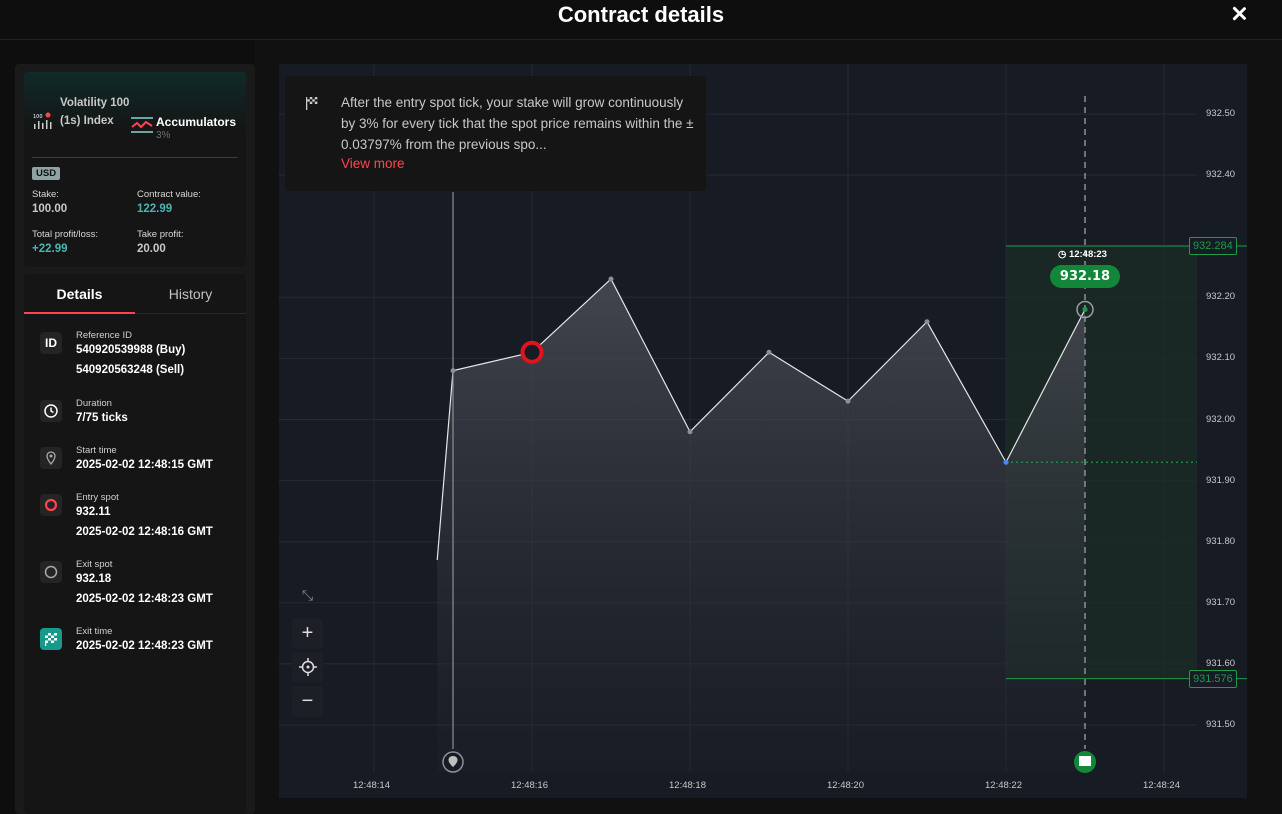 The height and width of the screenshot is (814, 1282). What do you see at coordinates (144, 532) in the screenshot?
I see `entry-spot-time: 2025-02-02 12:48:16 GMT` at bounding box center [144, 532].